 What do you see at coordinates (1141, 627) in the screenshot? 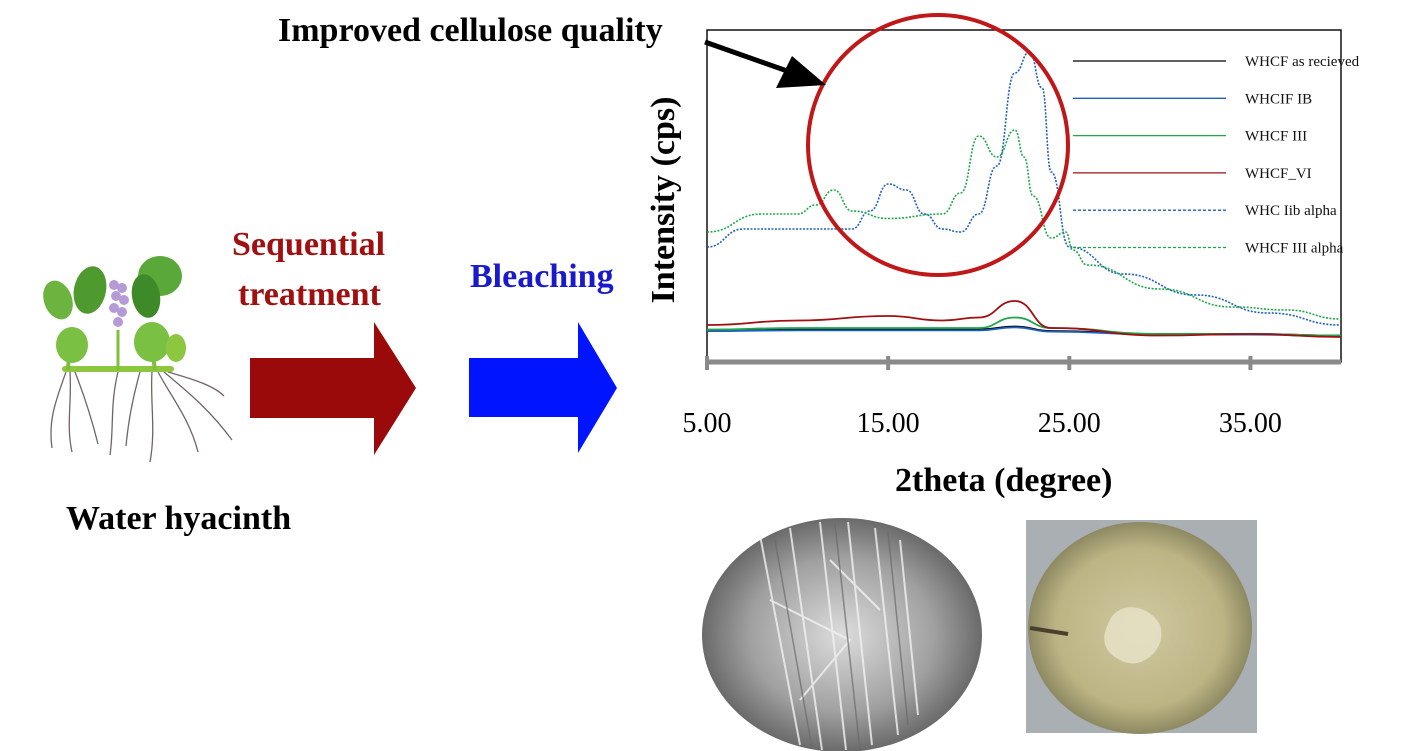
I see `cellulose-sample-photo` at bounding box center [1141, 627].